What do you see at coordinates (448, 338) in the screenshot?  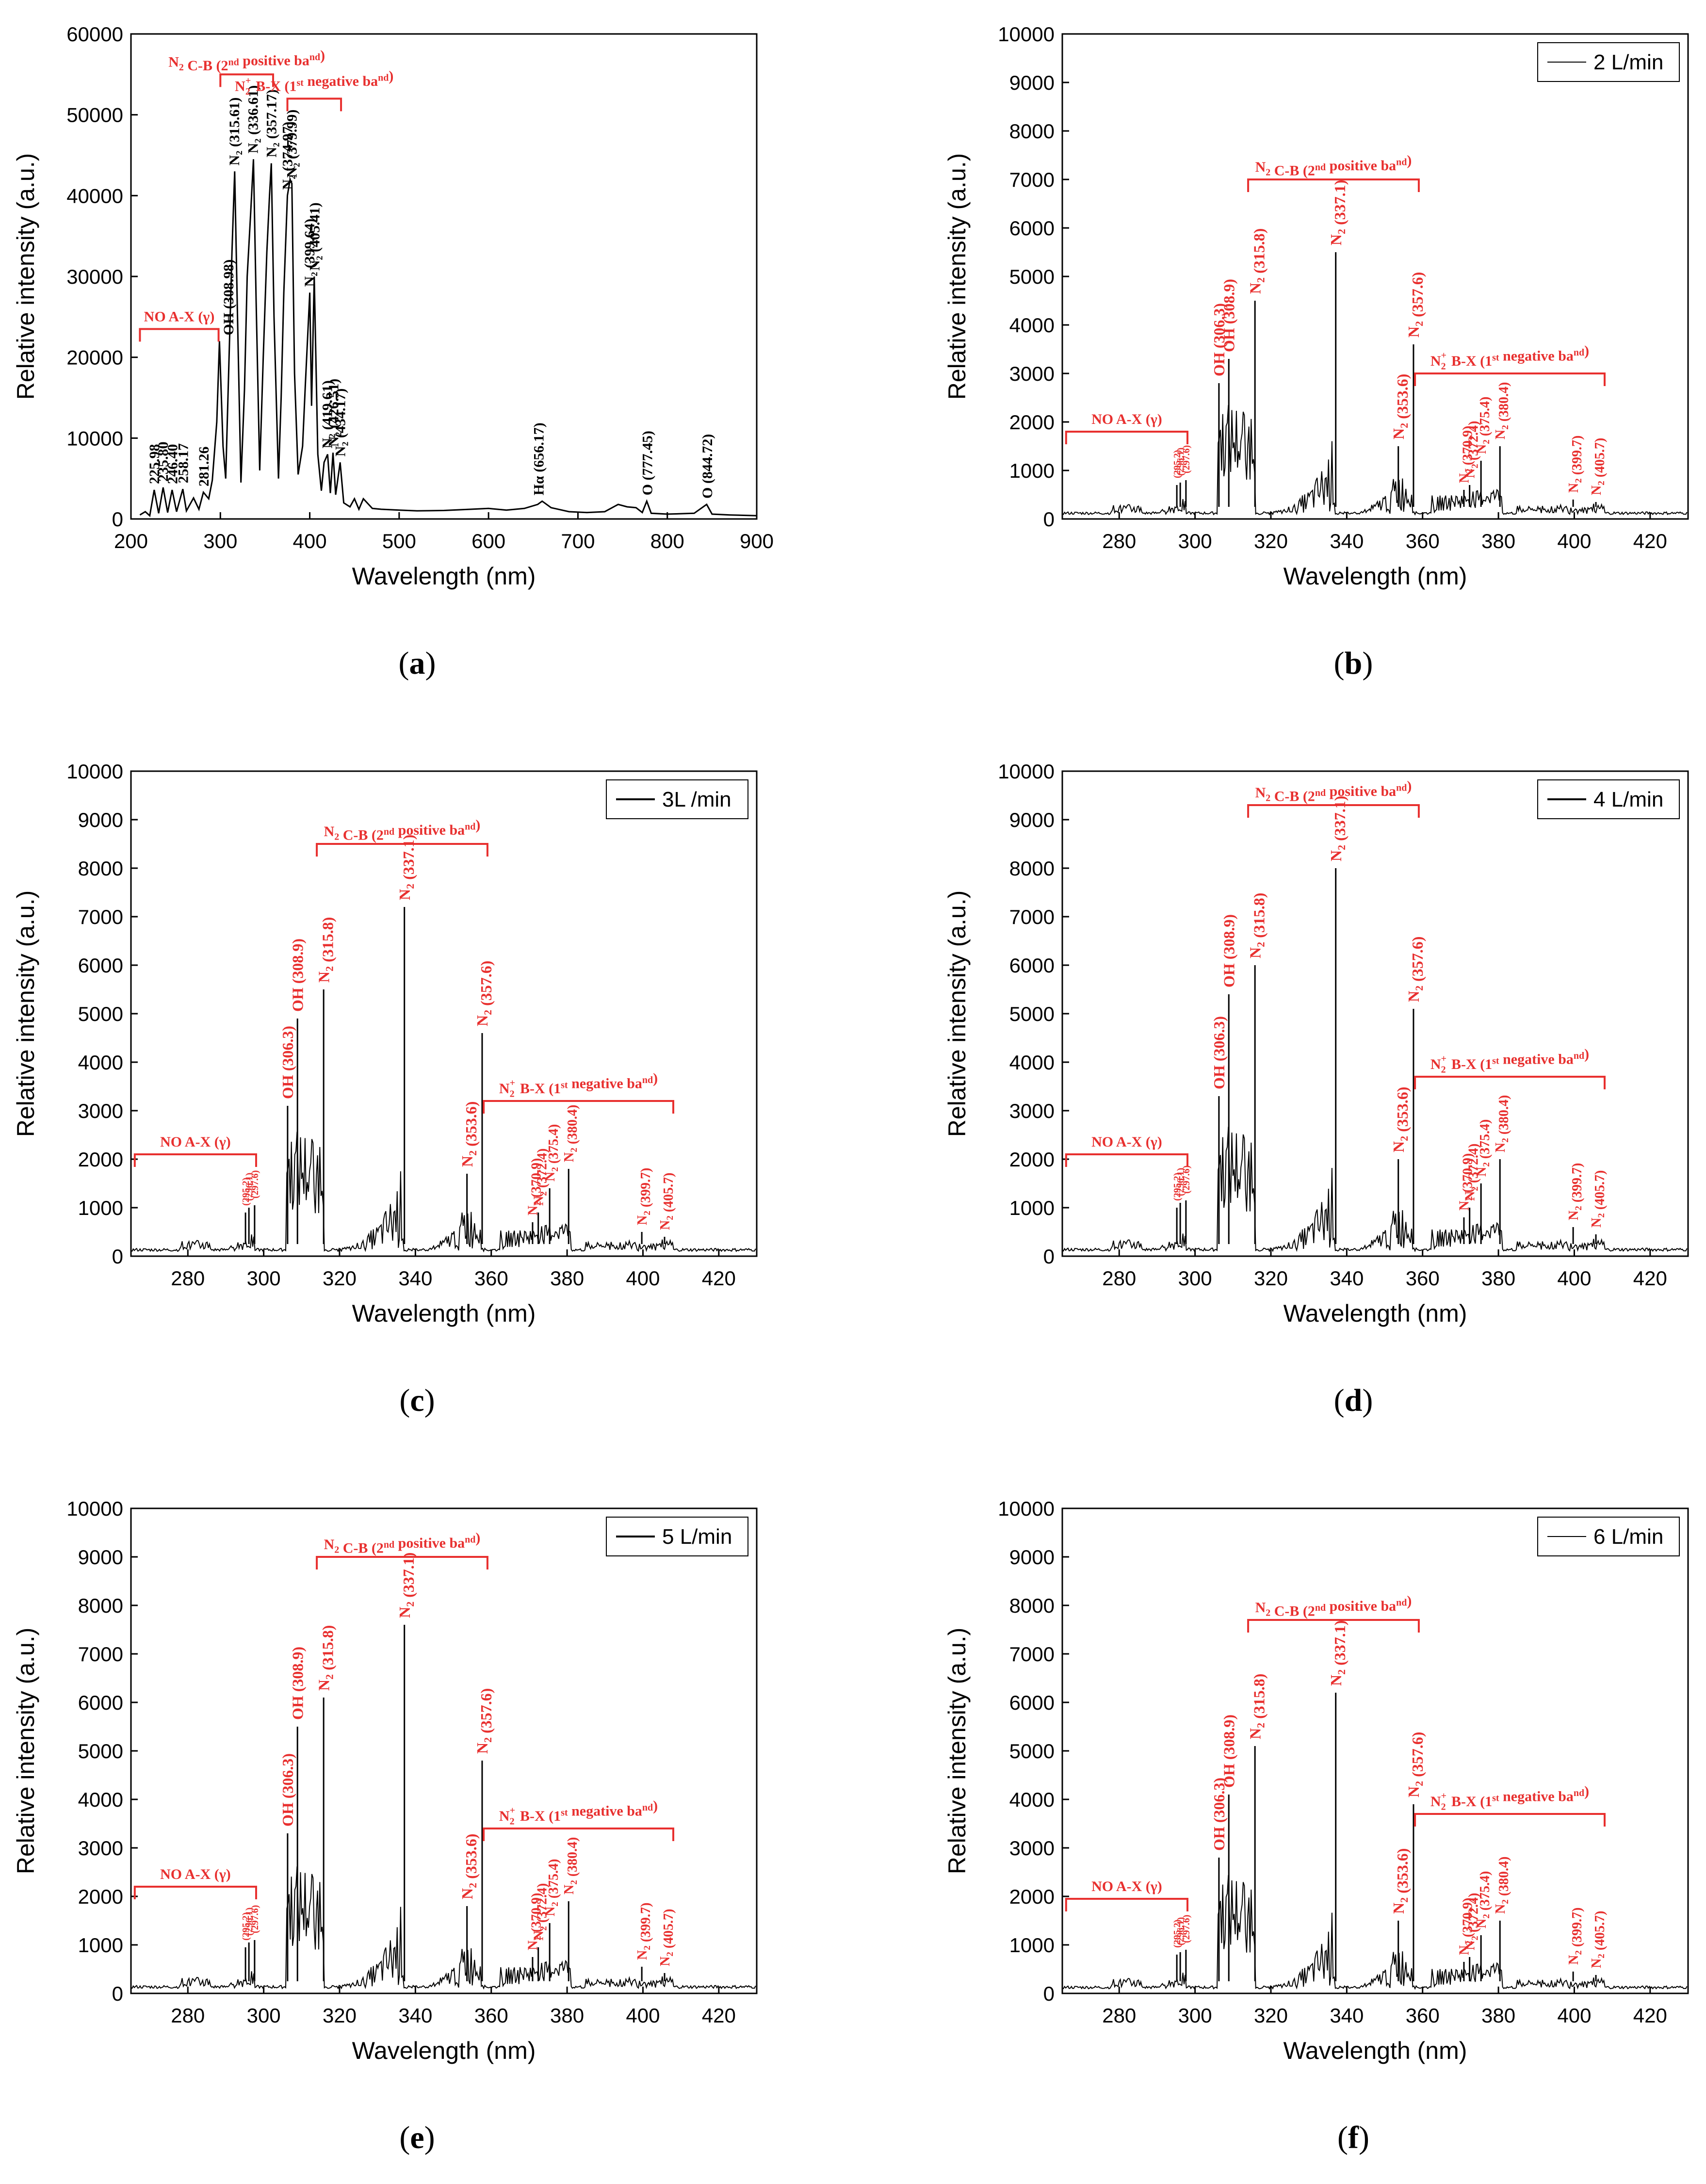 I see `spectrum-line-a` at bounding box center [448, 338].